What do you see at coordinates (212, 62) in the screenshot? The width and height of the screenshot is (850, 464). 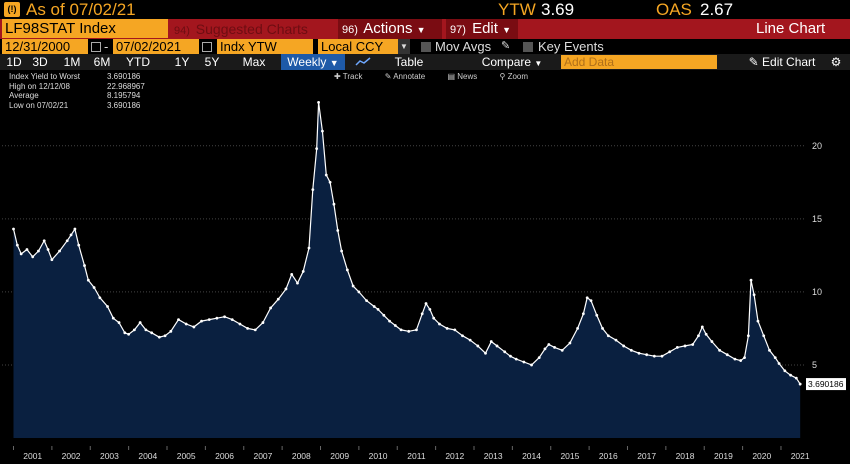 I see `range-button-5y: 5Y` at bounding box center [212, 62].